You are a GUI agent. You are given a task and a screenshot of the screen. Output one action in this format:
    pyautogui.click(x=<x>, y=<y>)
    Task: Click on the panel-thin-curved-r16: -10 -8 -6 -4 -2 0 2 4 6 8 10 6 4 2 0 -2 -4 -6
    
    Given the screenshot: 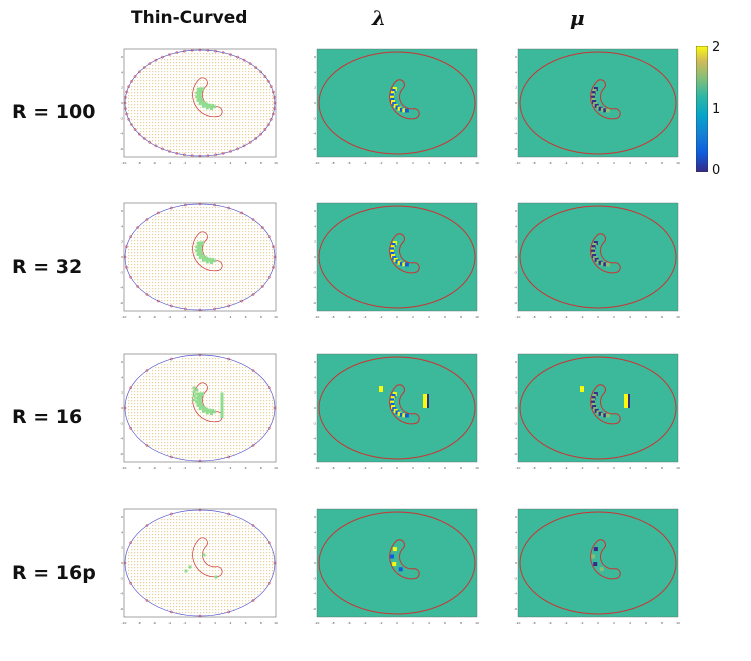 What is the action you would take?
    pyautogui.click(x=199, y=411)
    